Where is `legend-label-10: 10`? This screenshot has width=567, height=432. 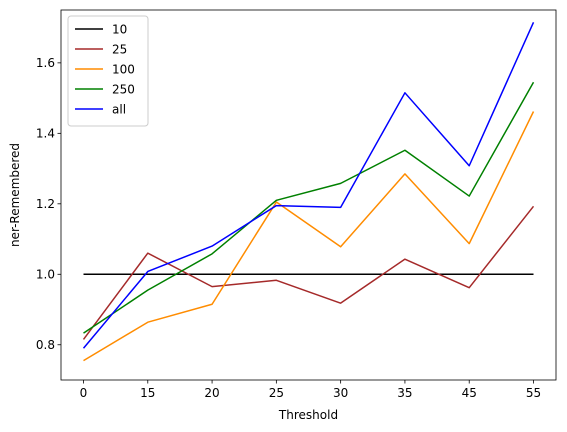
legend-label-10: 10 is located at coordinates (119, 29).